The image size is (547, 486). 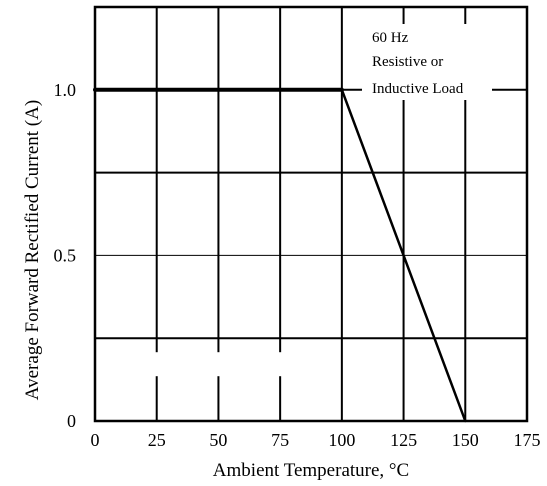 I want to click on annotation-box-mask, so click(x=427, y=62).